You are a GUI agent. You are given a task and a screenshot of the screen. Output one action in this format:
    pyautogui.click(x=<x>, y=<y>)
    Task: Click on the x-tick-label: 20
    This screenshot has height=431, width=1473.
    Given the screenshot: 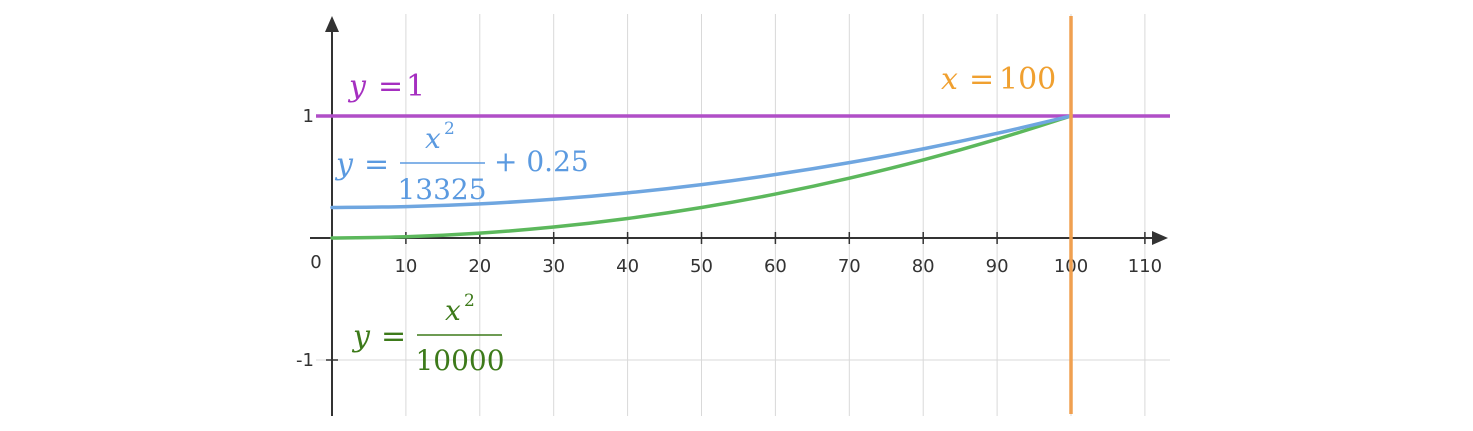 What is the action you would take?
    pyautogui.click(x=479, y=266)
    